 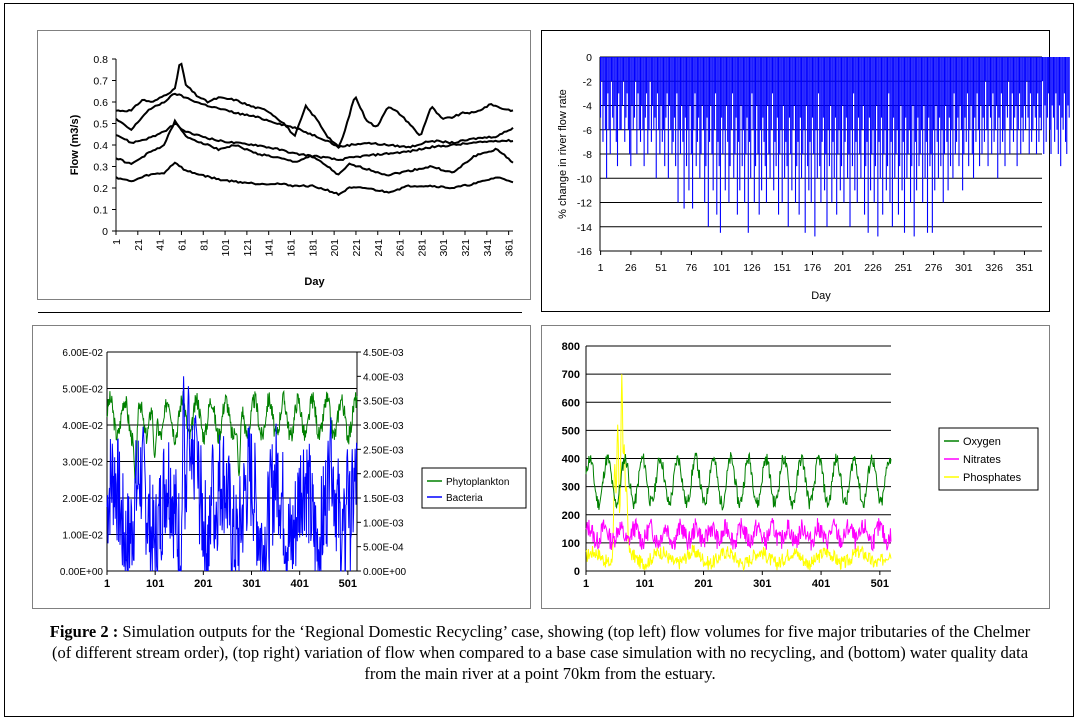 I want to click on y-tick-label: 600, so click(x=571, y=403).